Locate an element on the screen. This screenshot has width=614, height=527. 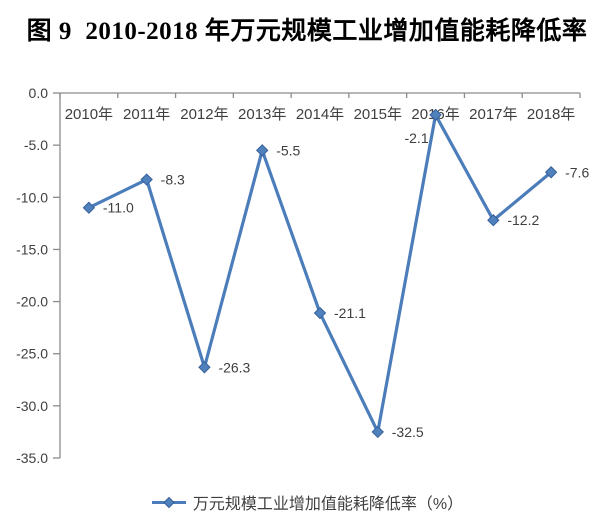
chart-legend: 万元规模工业增加值能耗降低率（%） is located at coordinates (307, 502).